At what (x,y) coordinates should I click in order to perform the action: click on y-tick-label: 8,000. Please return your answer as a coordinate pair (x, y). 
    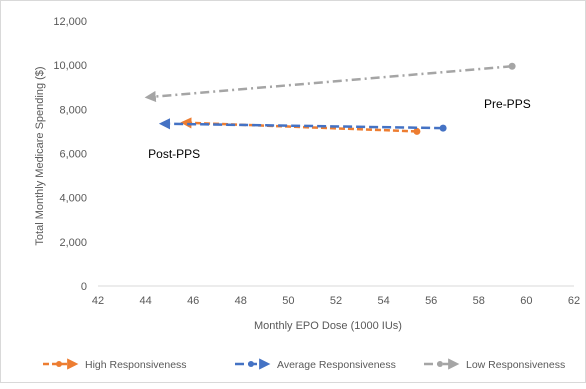
    Looking at the image, I should click on (73, 110).